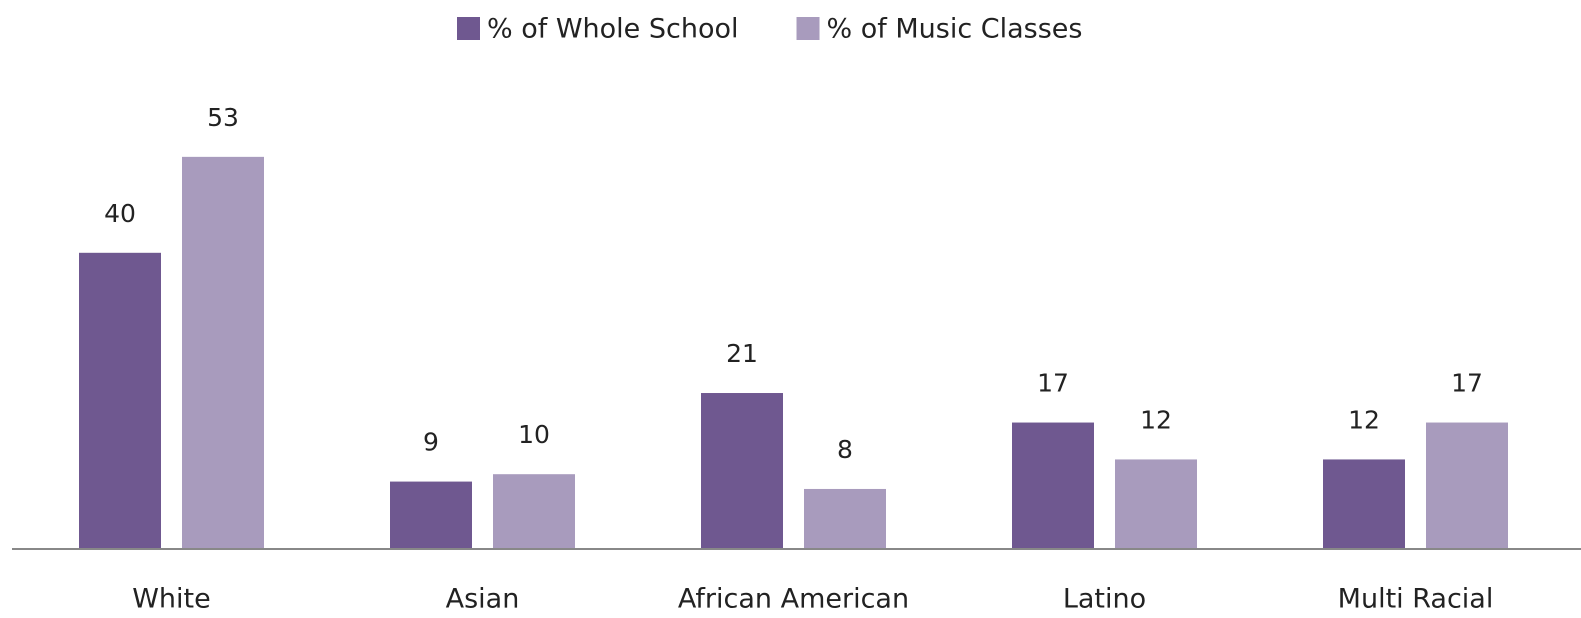  Describe the element at coordinates (431, 442) in the screenshot. I see `value-label: 9` at that location.